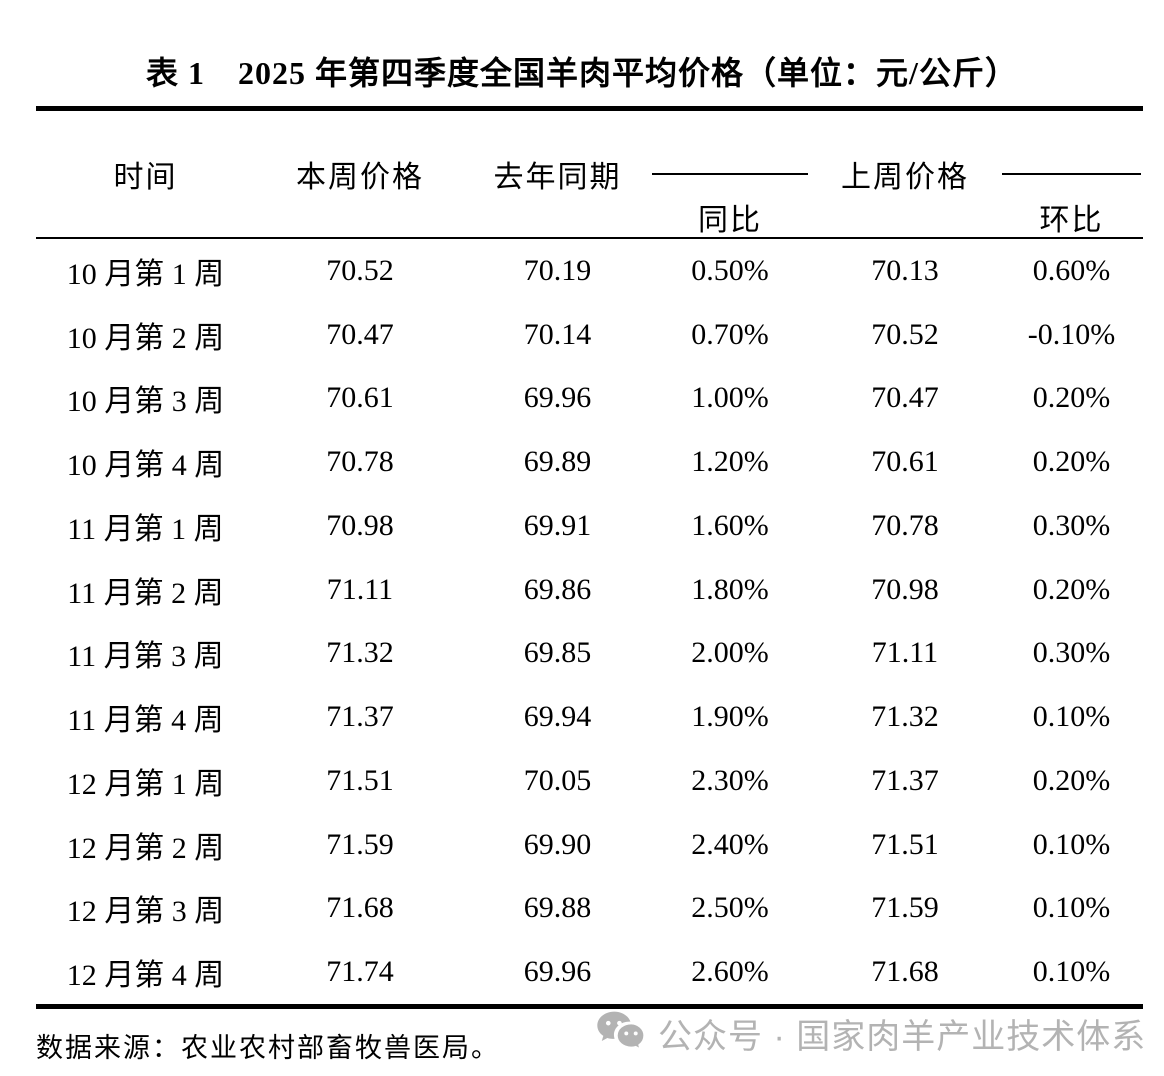  I want to click on cell-last-year-price: 69.89, so click(557, 462).